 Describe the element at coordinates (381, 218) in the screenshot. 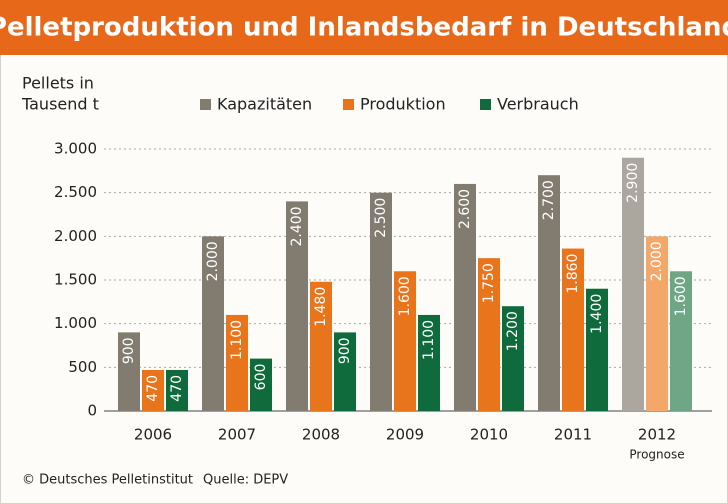

I see `value-label: 2.500` at that location.